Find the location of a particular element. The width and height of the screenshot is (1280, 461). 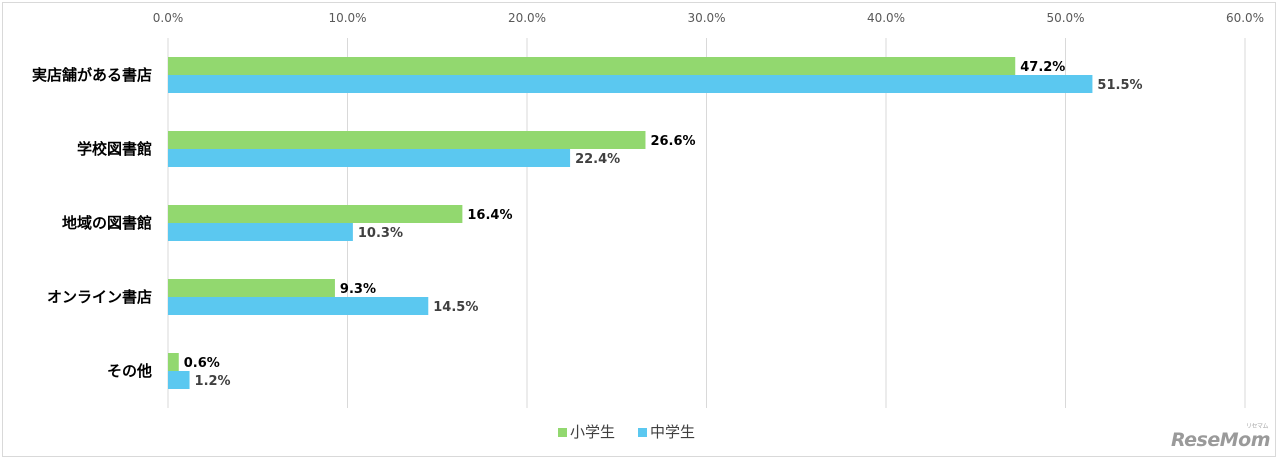

x-tick-label: 40.0% is located at coordinates (886, 18).